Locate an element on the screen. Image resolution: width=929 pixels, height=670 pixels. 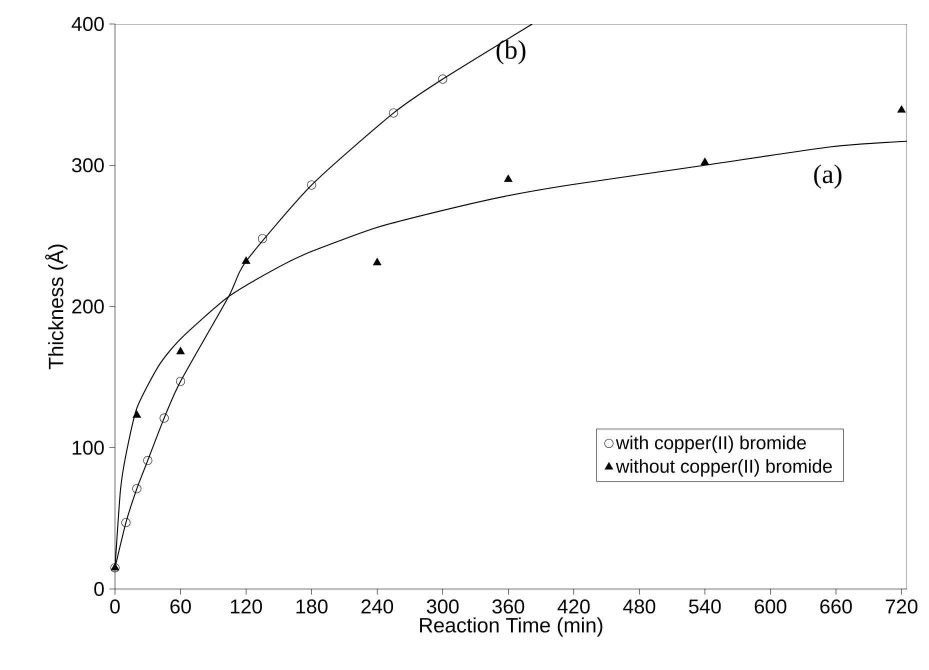
y-tick-label: 0 is located at coordinates (99, 589).